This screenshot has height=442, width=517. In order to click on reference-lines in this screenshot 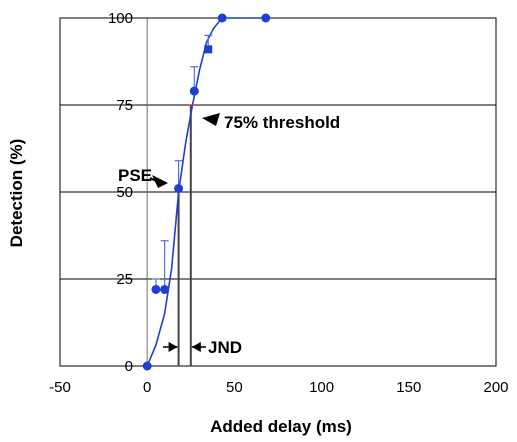, I will do `click(167, 192)`.